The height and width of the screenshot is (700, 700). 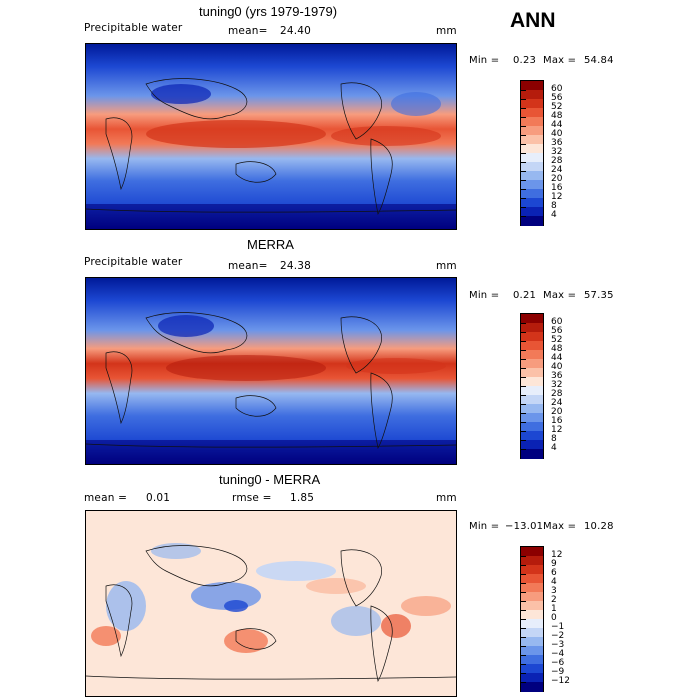 I want to click on colorbar-label: −9, so click(x=558, y=671).